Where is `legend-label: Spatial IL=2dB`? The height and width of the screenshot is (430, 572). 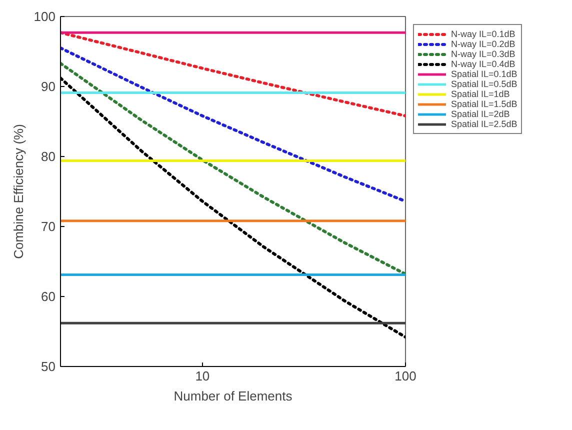 legend-label: Spatial IL=2dB is located at coordinates (480, 114).